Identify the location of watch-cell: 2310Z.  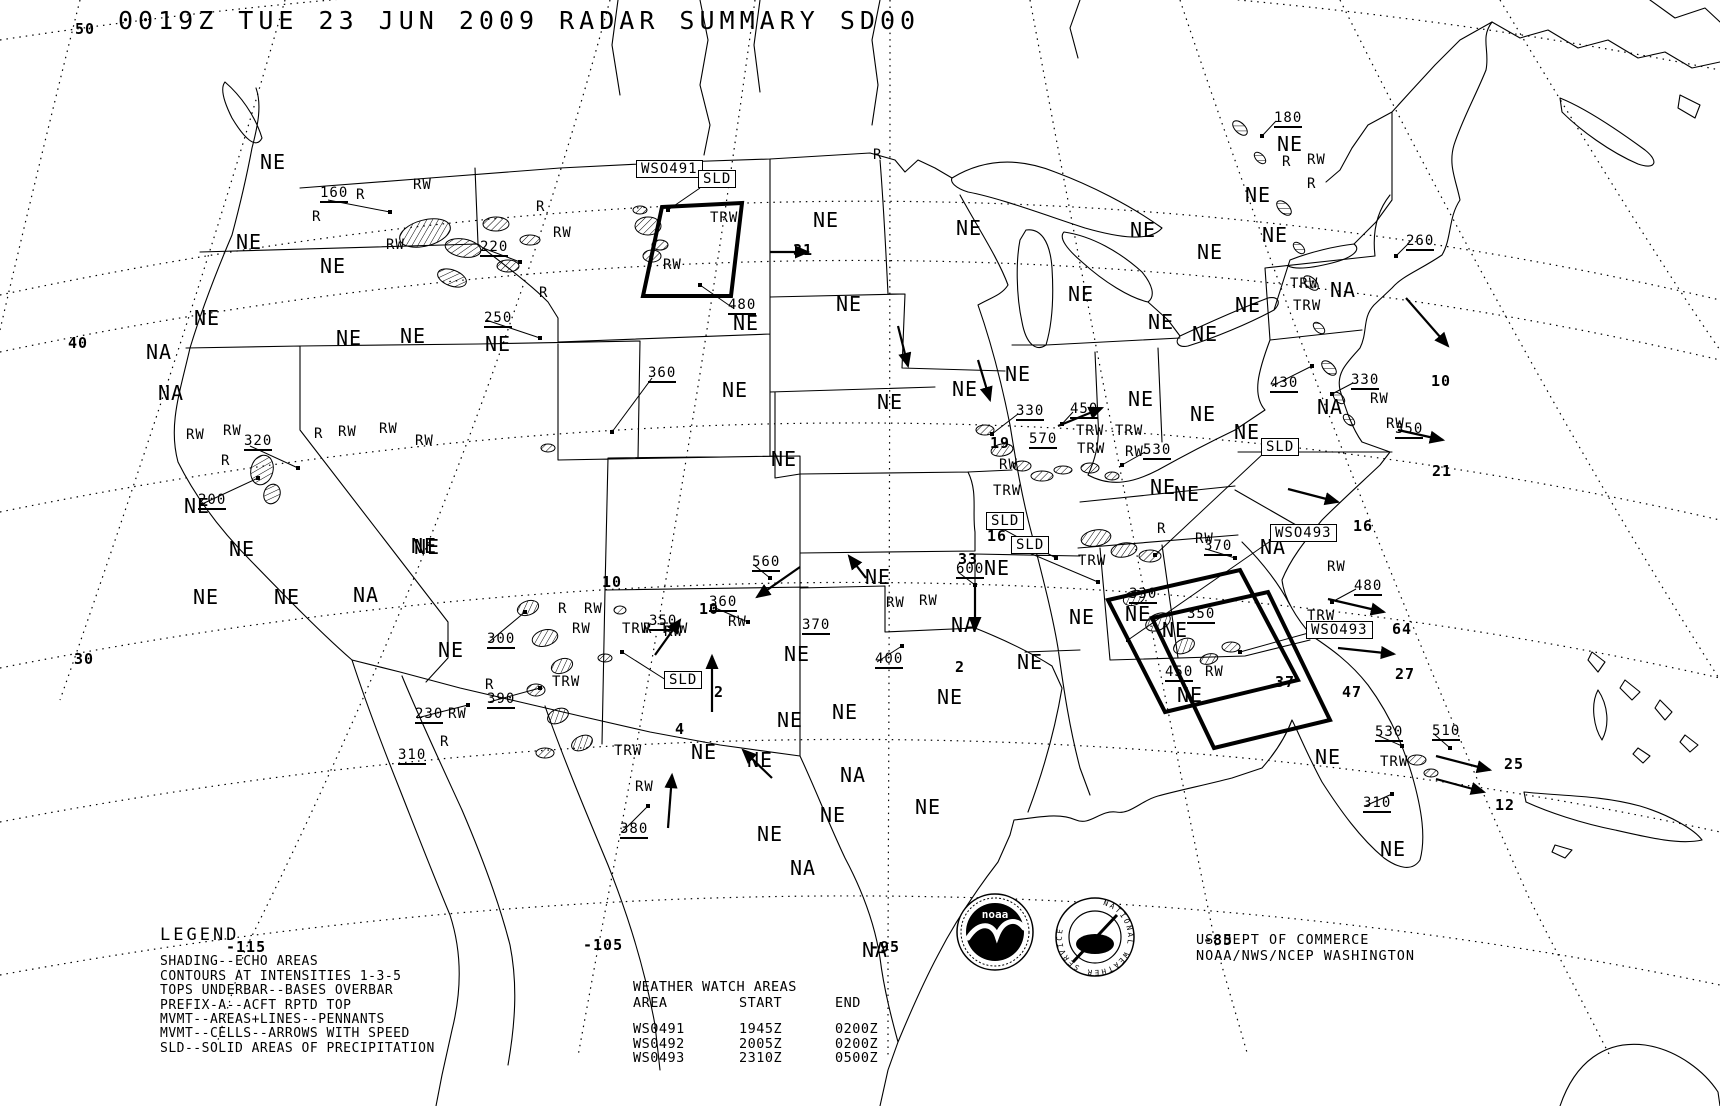
(761, 1058).